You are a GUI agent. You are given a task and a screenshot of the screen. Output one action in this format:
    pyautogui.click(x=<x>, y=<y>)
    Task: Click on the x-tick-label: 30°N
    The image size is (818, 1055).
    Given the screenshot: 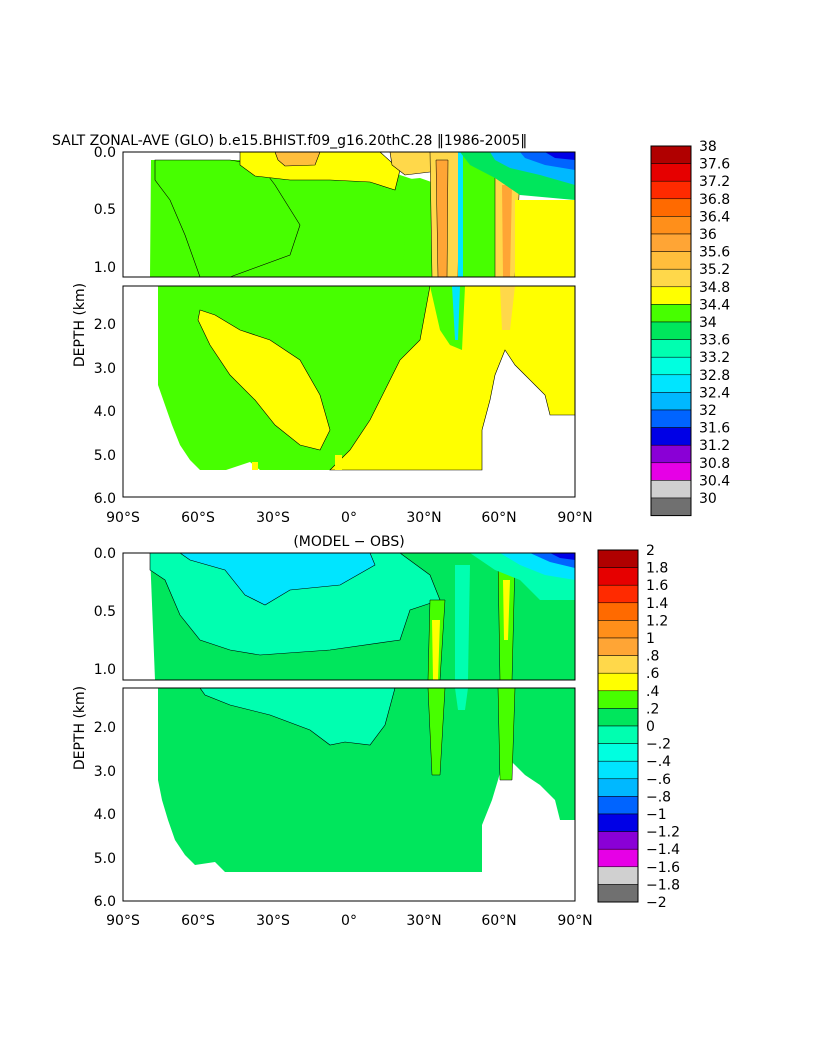 What is the action you would take?
    pyautogui.click(x=423, y=921)
    